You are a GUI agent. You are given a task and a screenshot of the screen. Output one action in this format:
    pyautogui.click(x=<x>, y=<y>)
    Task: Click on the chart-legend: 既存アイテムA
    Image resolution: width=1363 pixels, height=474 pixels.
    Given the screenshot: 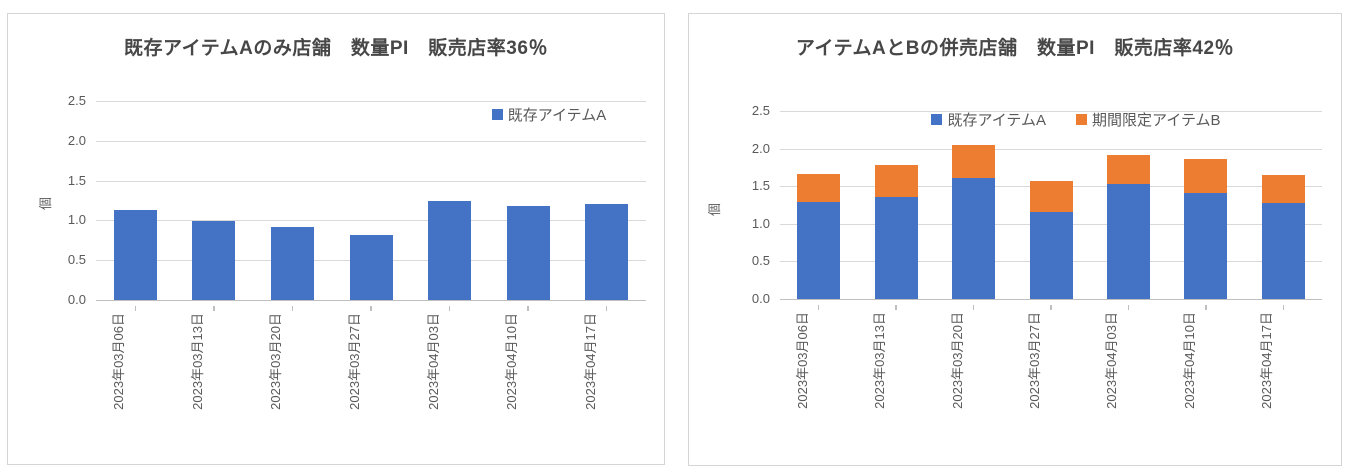 What is the action you would take?
    pyautogui.click(x=549, y=114)
    